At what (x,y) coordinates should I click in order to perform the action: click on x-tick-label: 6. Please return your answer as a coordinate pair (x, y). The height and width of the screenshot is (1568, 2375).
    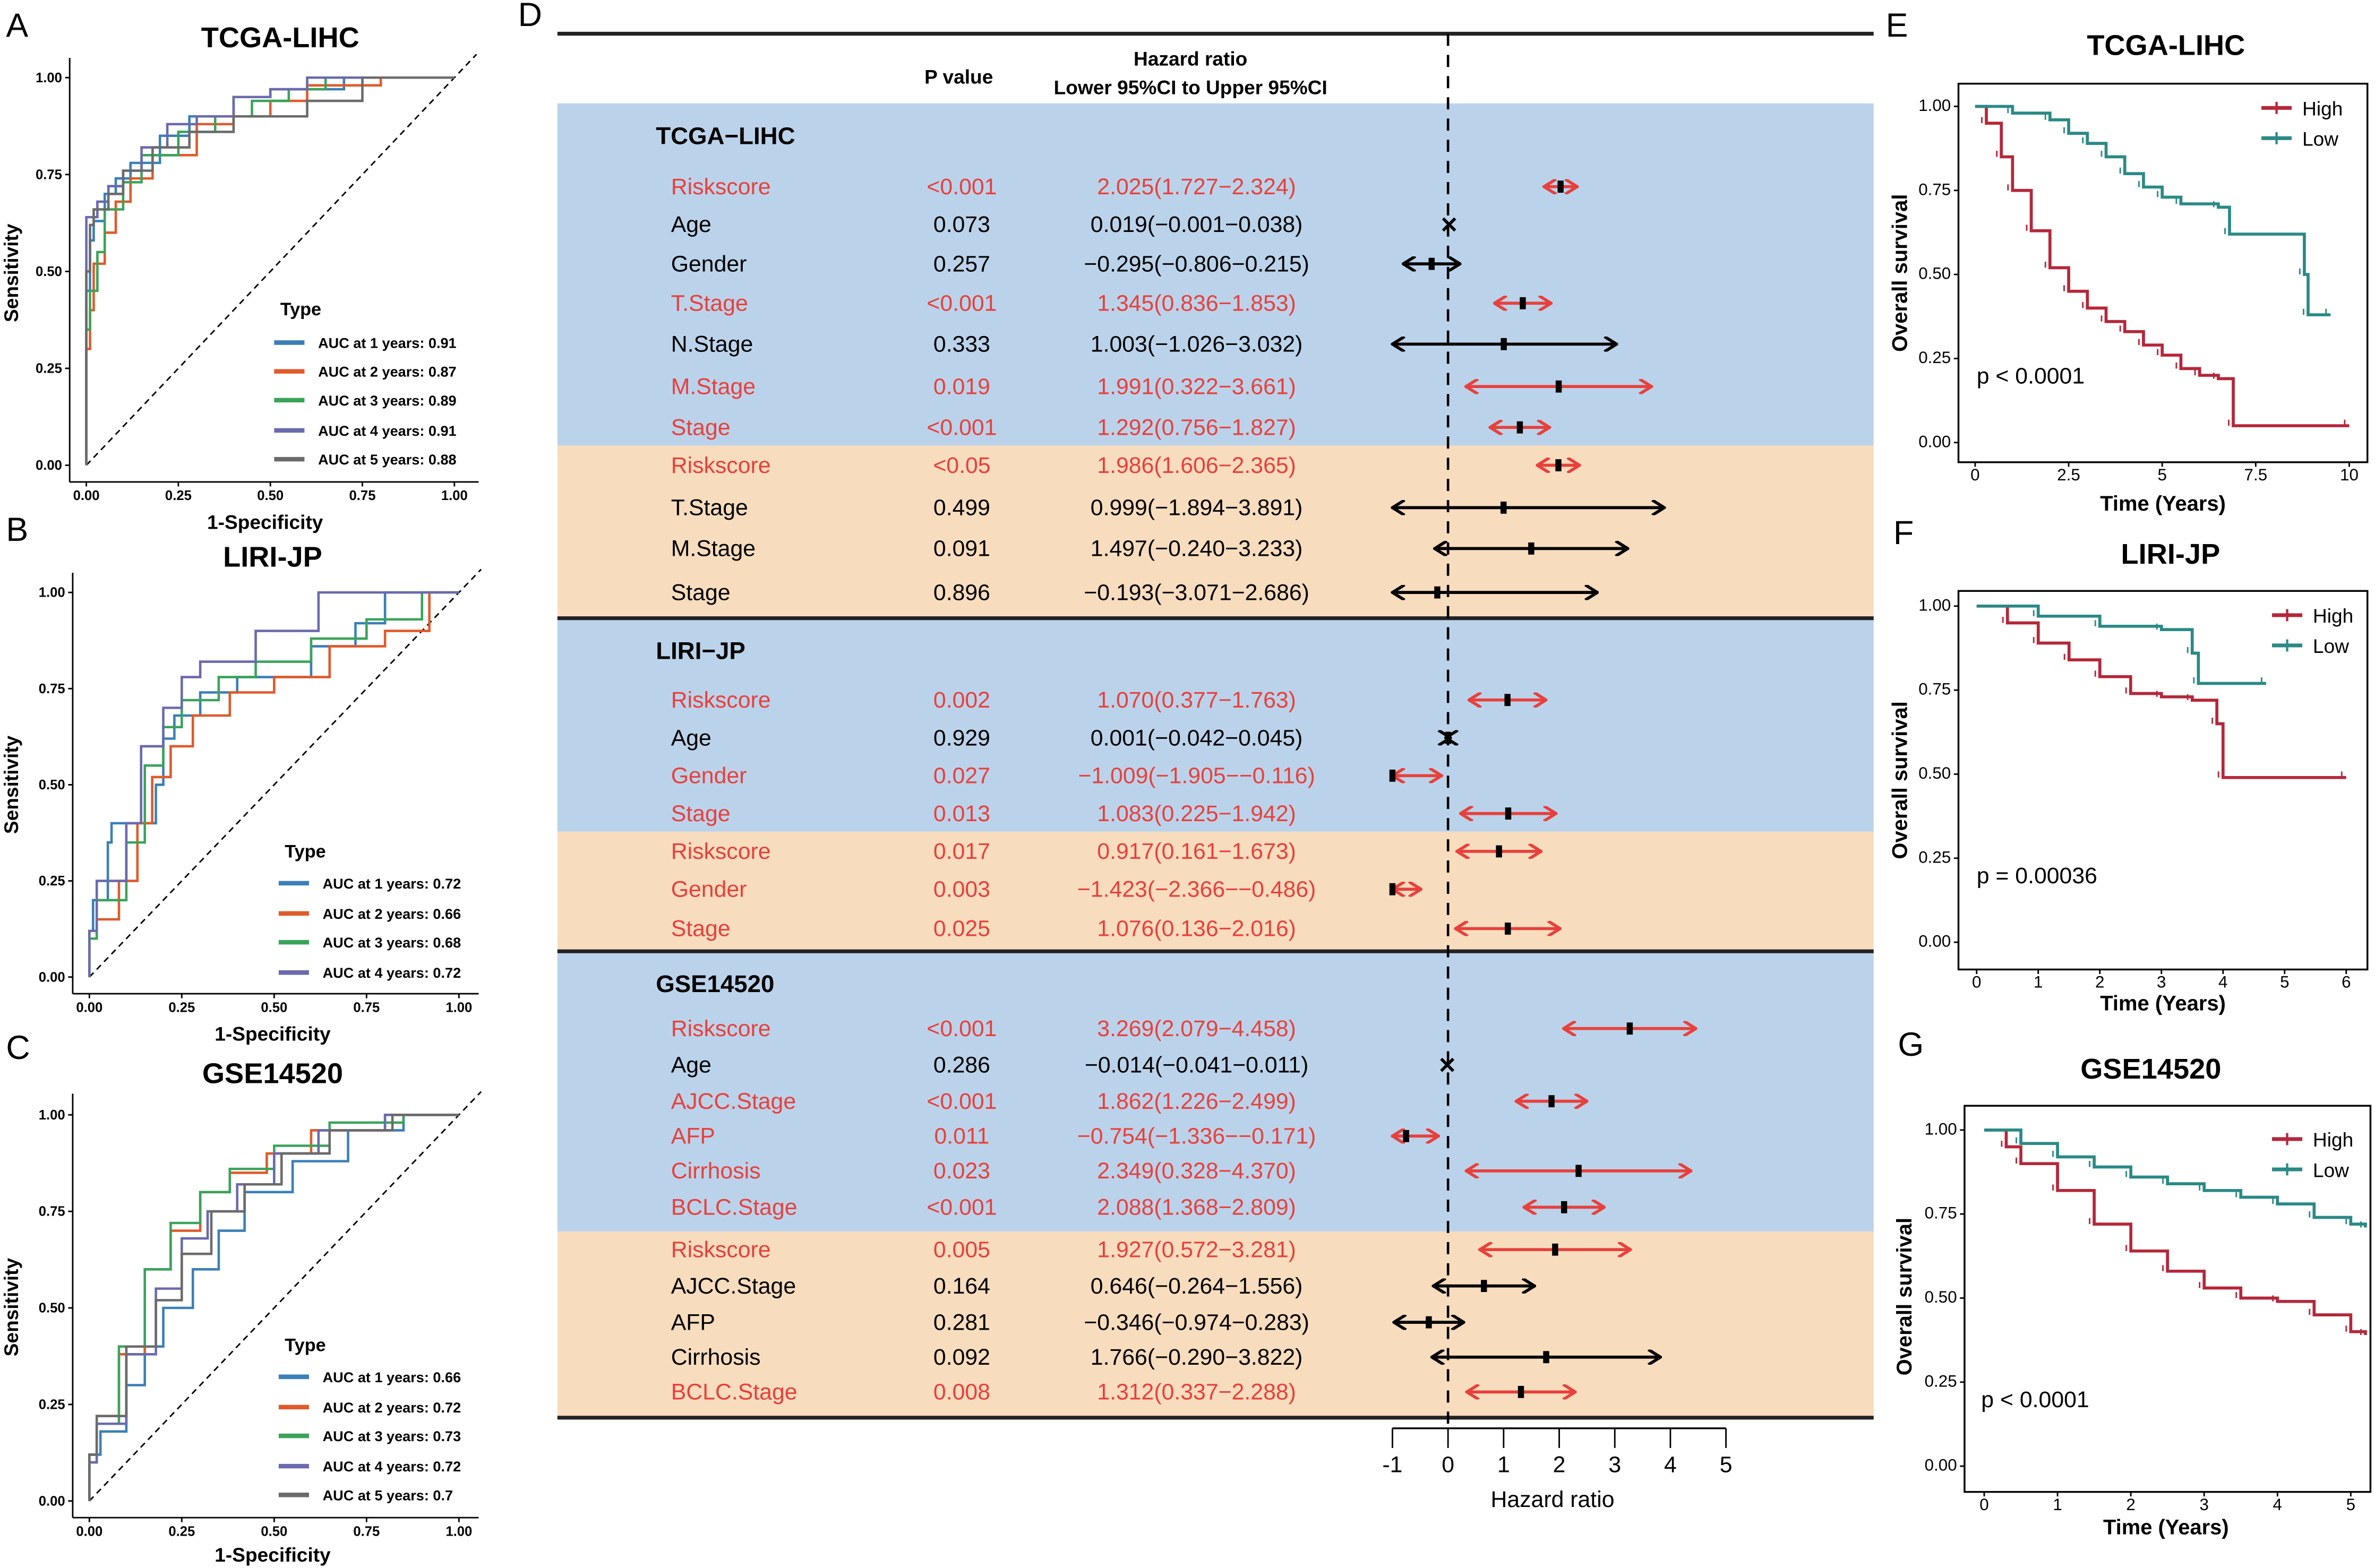
    Looking at the image, I should click on (2346, 982).